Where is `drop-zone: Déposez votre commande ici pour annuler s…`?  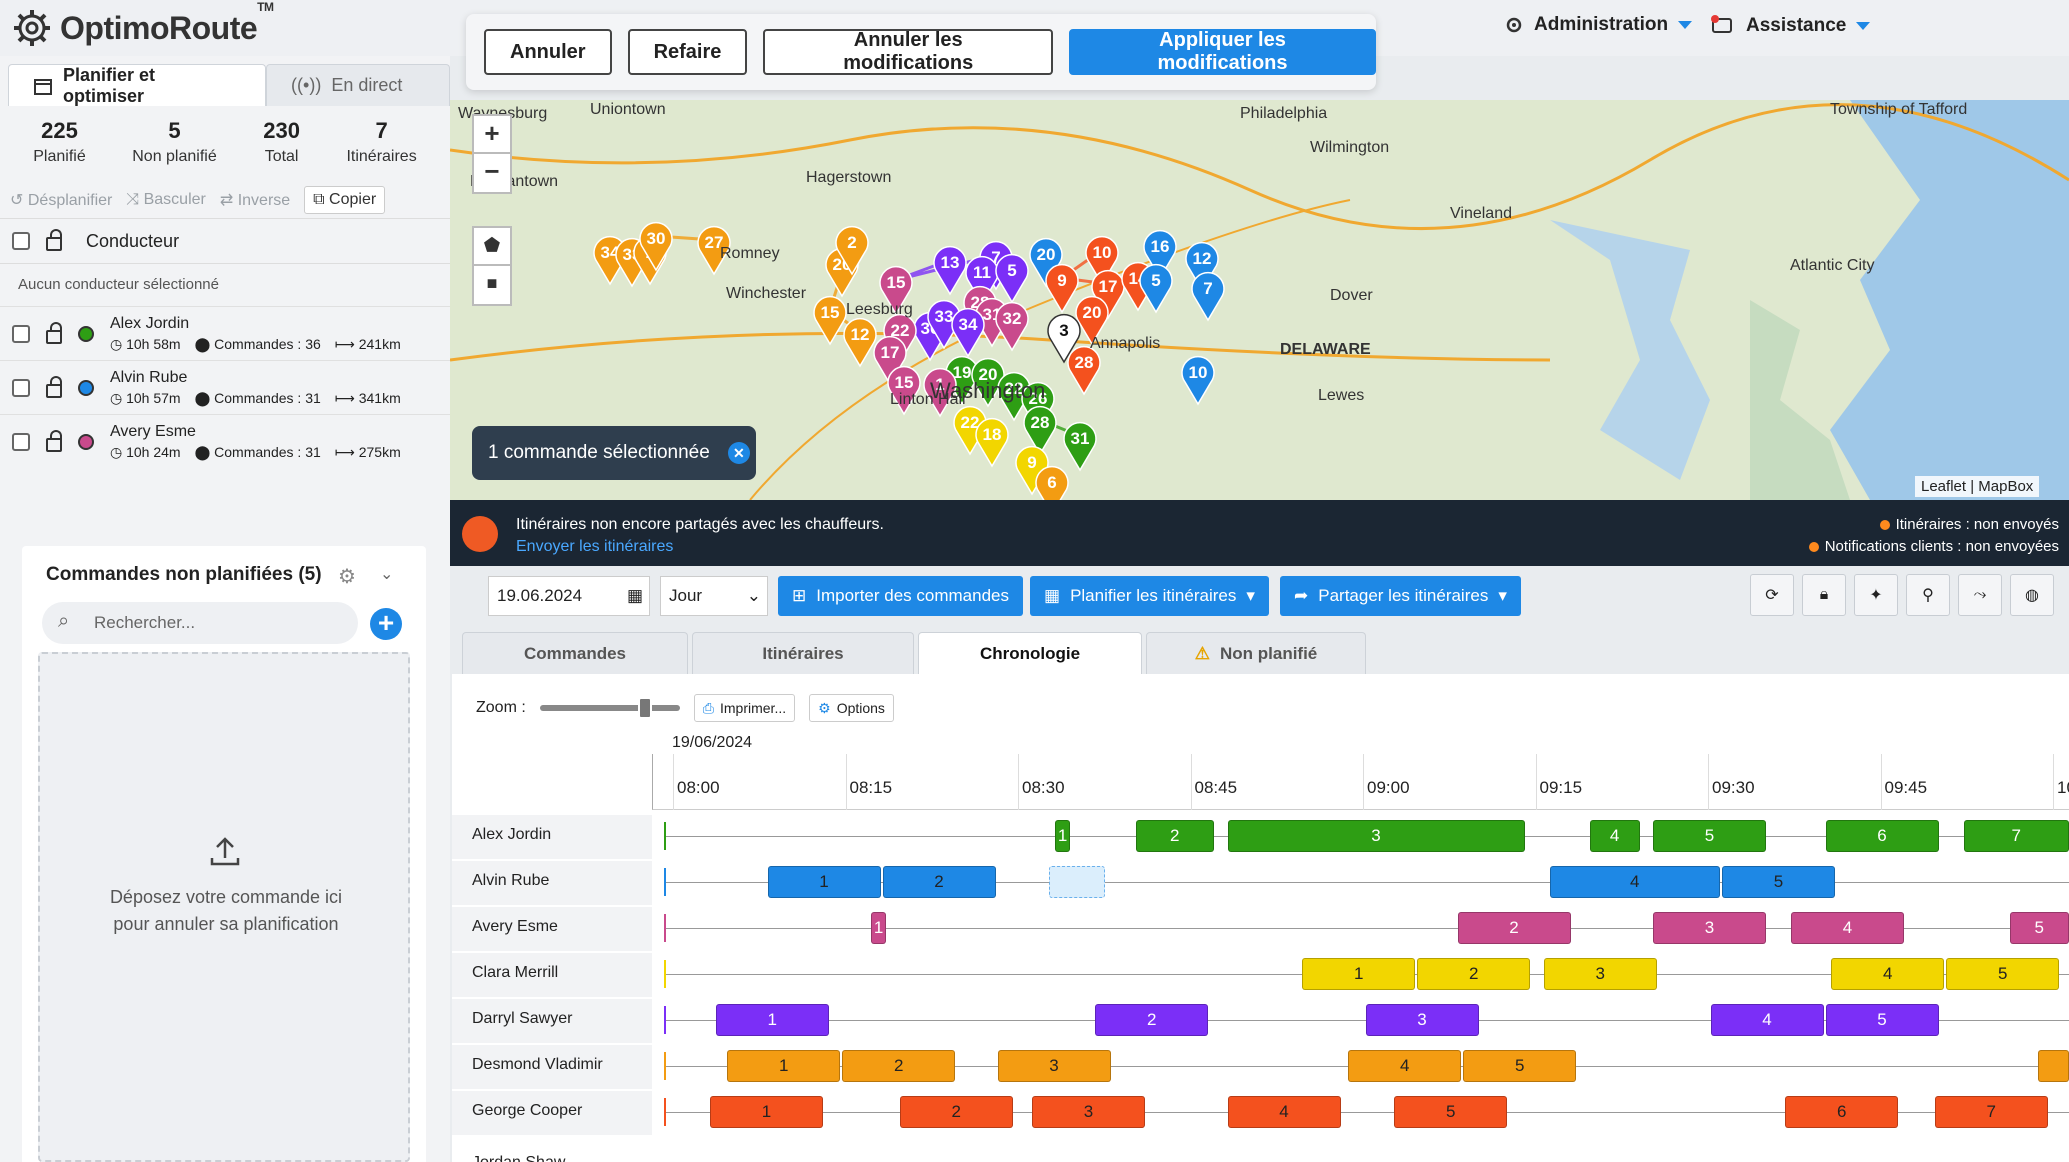 drop-zone: Déposez votre commande ici pour annuler s… is located at coordinates (224, 907).